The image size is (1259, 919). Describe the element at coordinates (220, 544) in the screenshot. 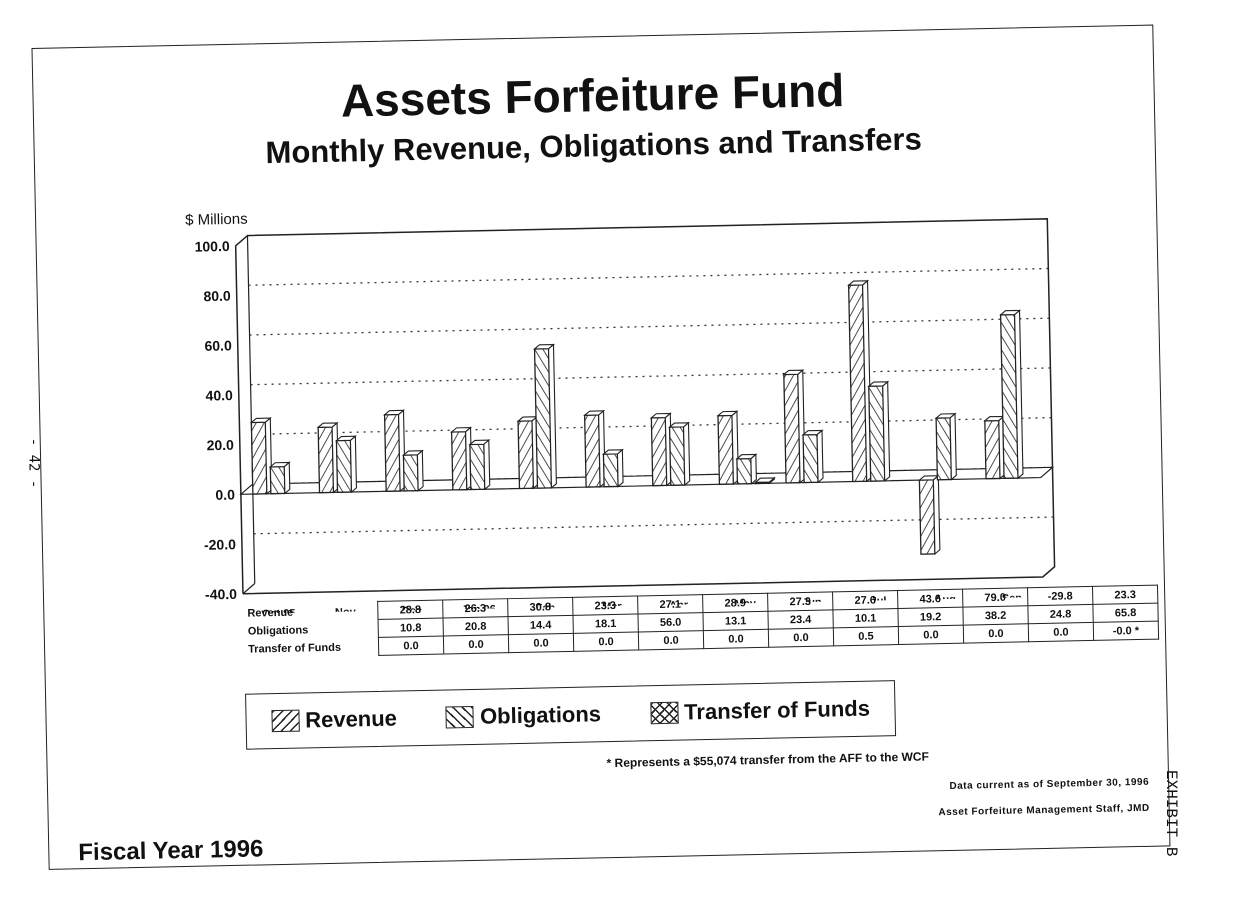

I see `y-tick-label: -20.0` at that location.